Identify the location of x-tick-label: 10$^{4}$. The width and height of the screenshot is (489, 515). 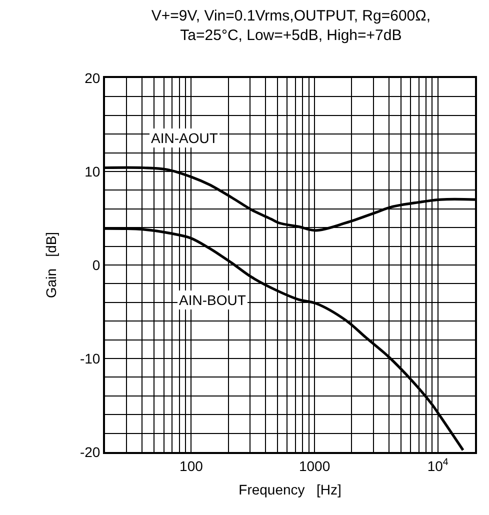
(438, 465).